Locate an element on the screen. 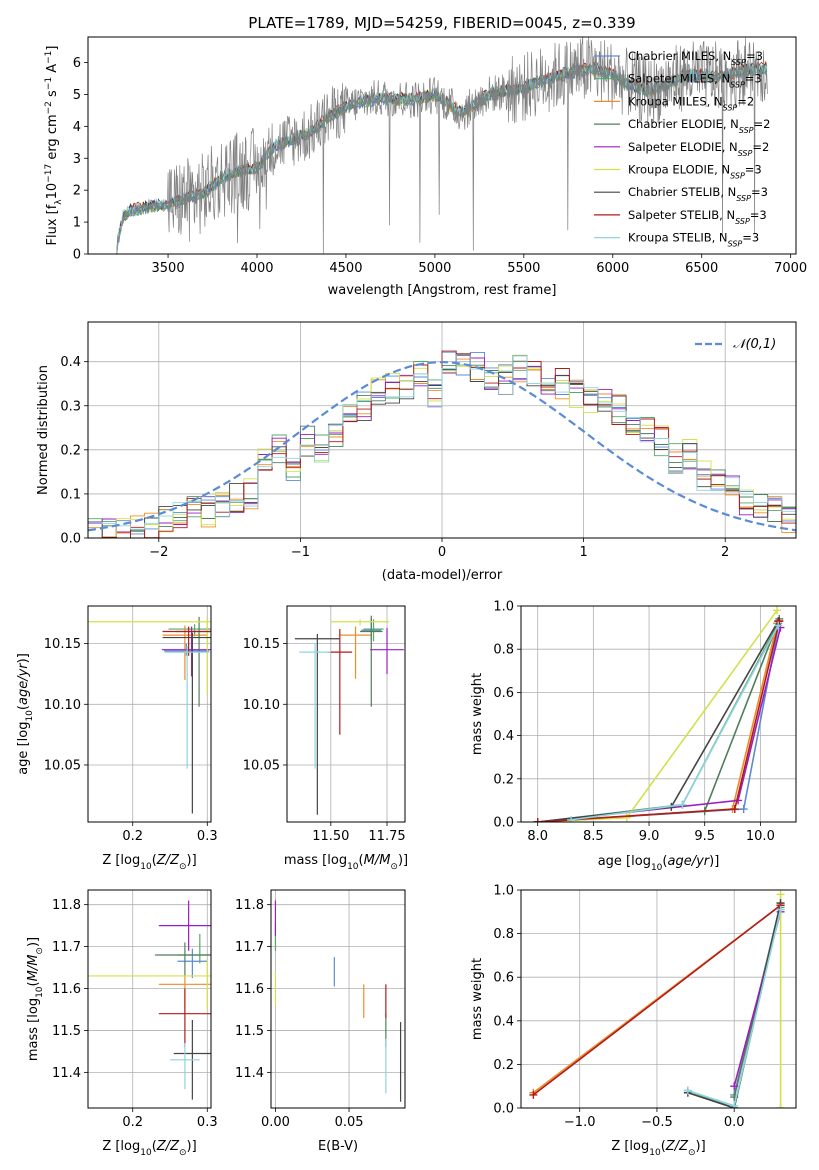  tick-label-x: 8.0 is located at coordinates (537, 836).